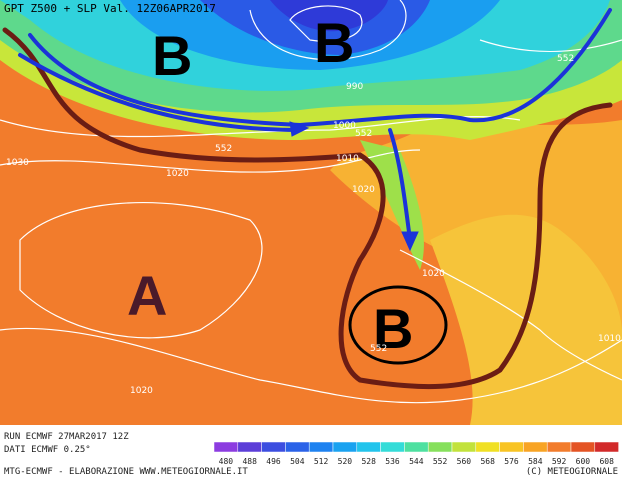  What do you see at coordinates (147, 295) in the screenshot?
I see `high-center: A` at bounding box center [147, 295].